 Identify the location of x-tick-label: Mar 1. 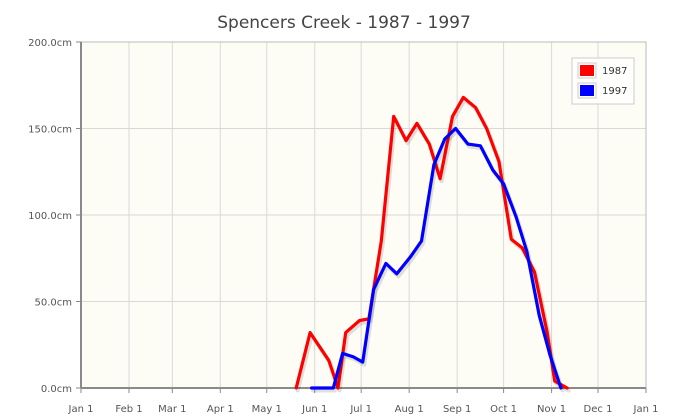
(172, 409).